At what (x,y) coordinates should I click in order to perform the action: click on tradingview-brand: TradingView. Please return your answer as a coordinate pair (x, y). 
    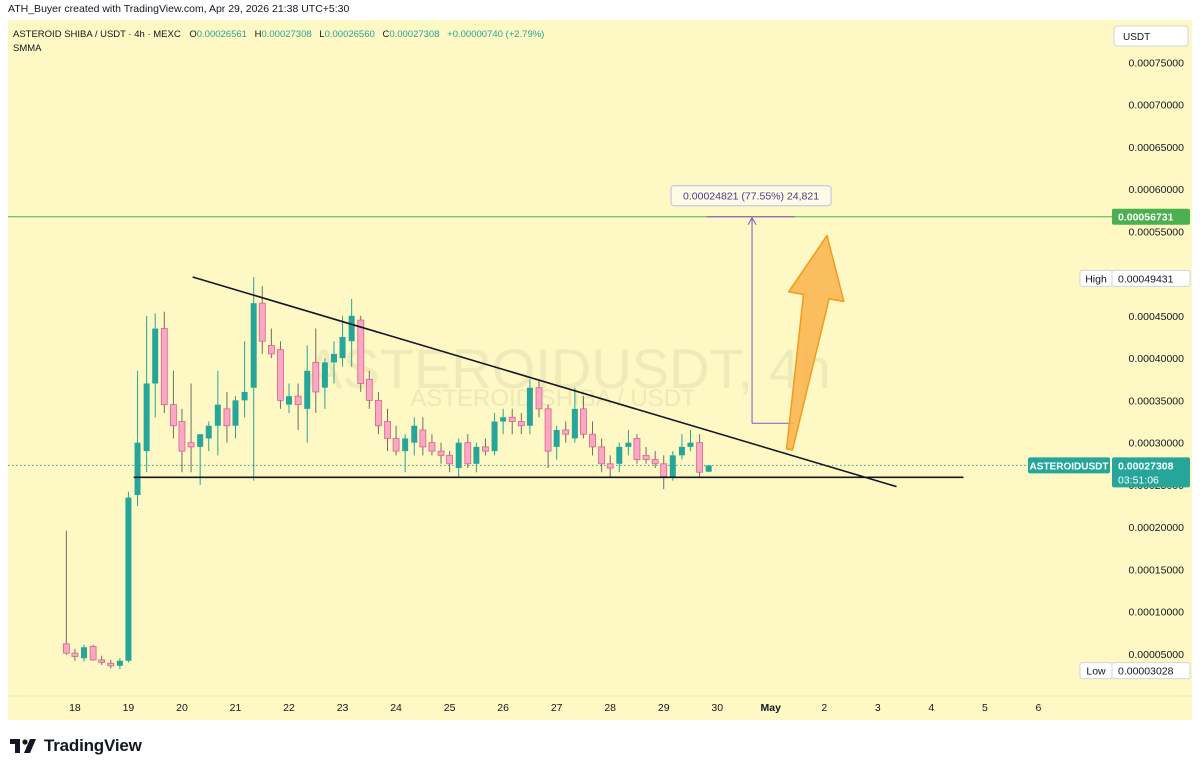
    Looking at the image, I should click on (76, 746).